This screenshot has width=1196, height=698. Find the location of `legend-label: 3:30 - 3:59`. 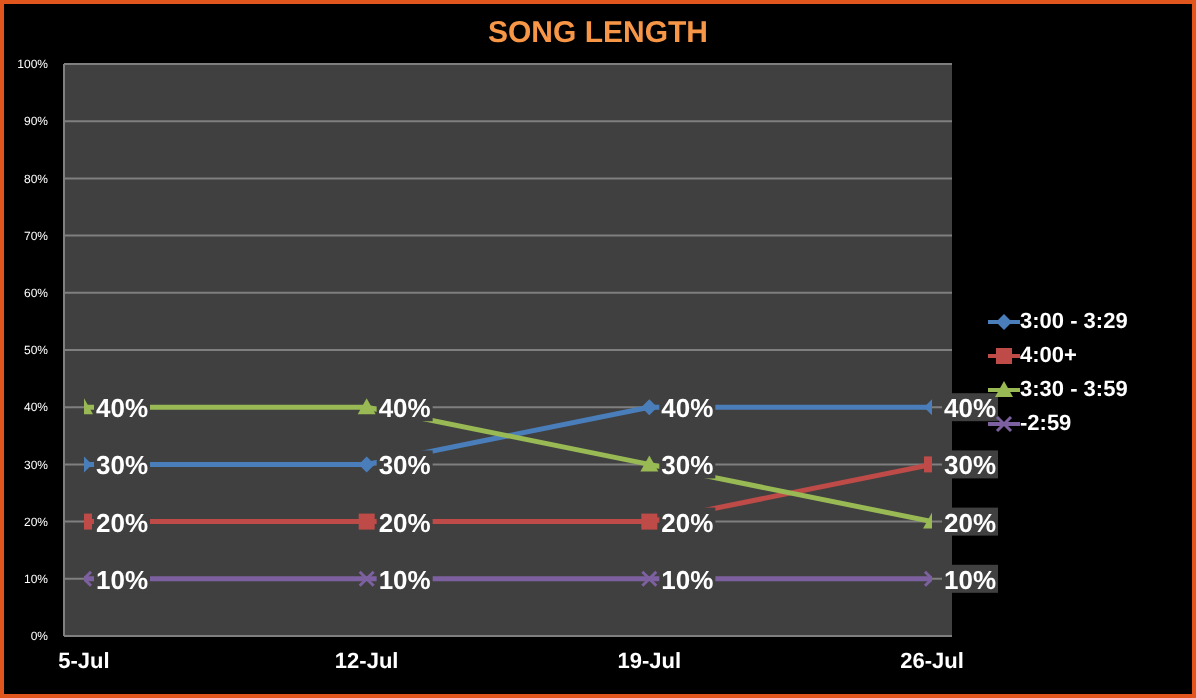

legend-label: 3:30 - 3:59 is located at coordinates (1074, 389).